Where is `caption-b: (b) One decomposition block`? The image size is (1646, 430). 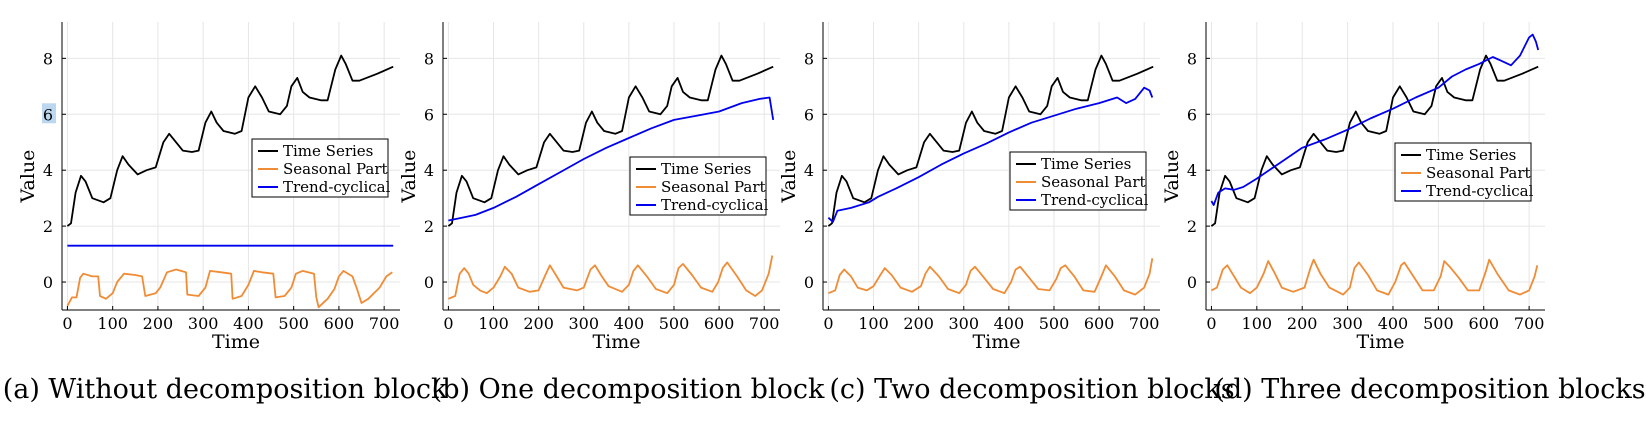 caption-b: (b) One decomposition block is located at coordinates (628, 389).